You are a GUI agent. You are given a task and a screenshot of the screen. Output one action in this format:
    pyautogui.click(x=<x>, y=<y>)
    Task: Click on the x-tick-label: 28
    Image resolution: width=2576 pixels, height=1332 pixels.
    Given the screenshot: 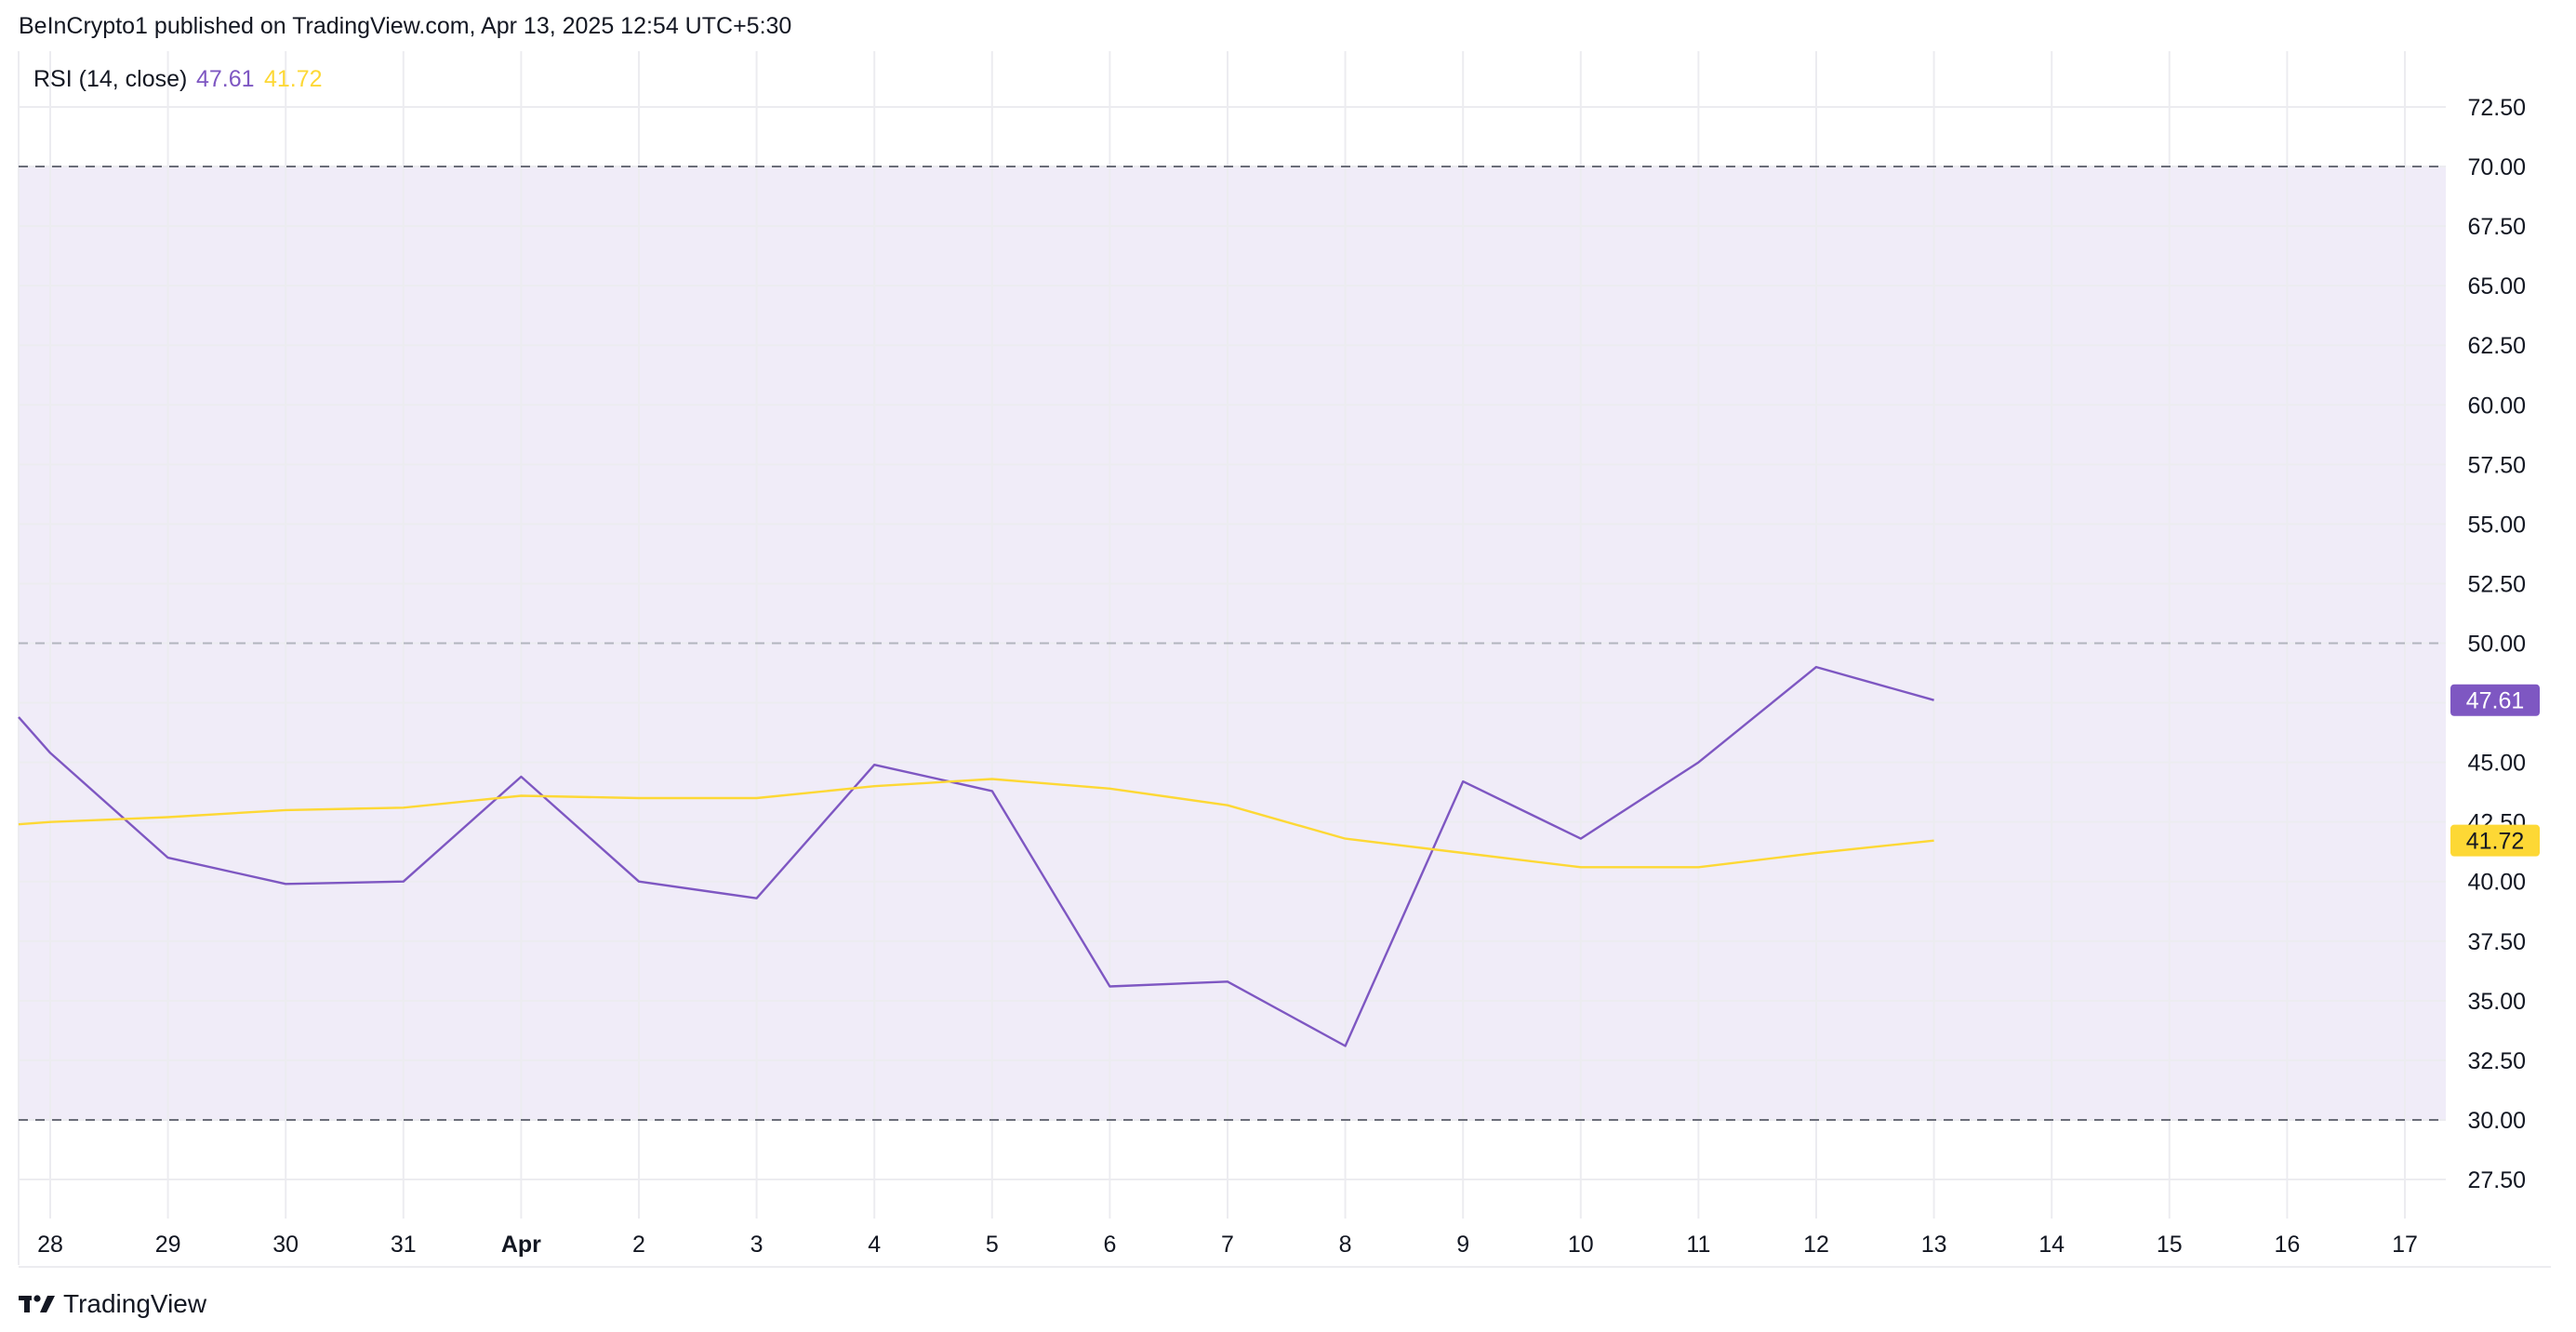 What is the action you would take?
    pyautogui.click(x=50, y=1245)
    